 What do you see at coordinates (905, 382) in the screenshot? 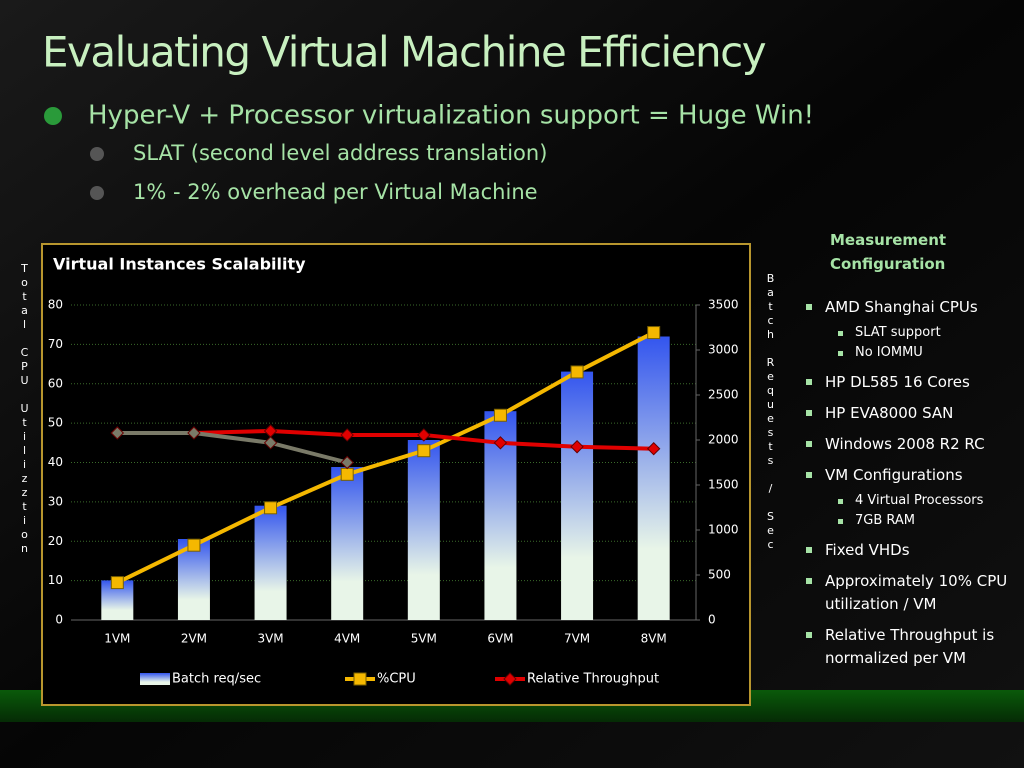
I see `config-item: HP DL585 16 Cores` at bounding box center [905, 382].